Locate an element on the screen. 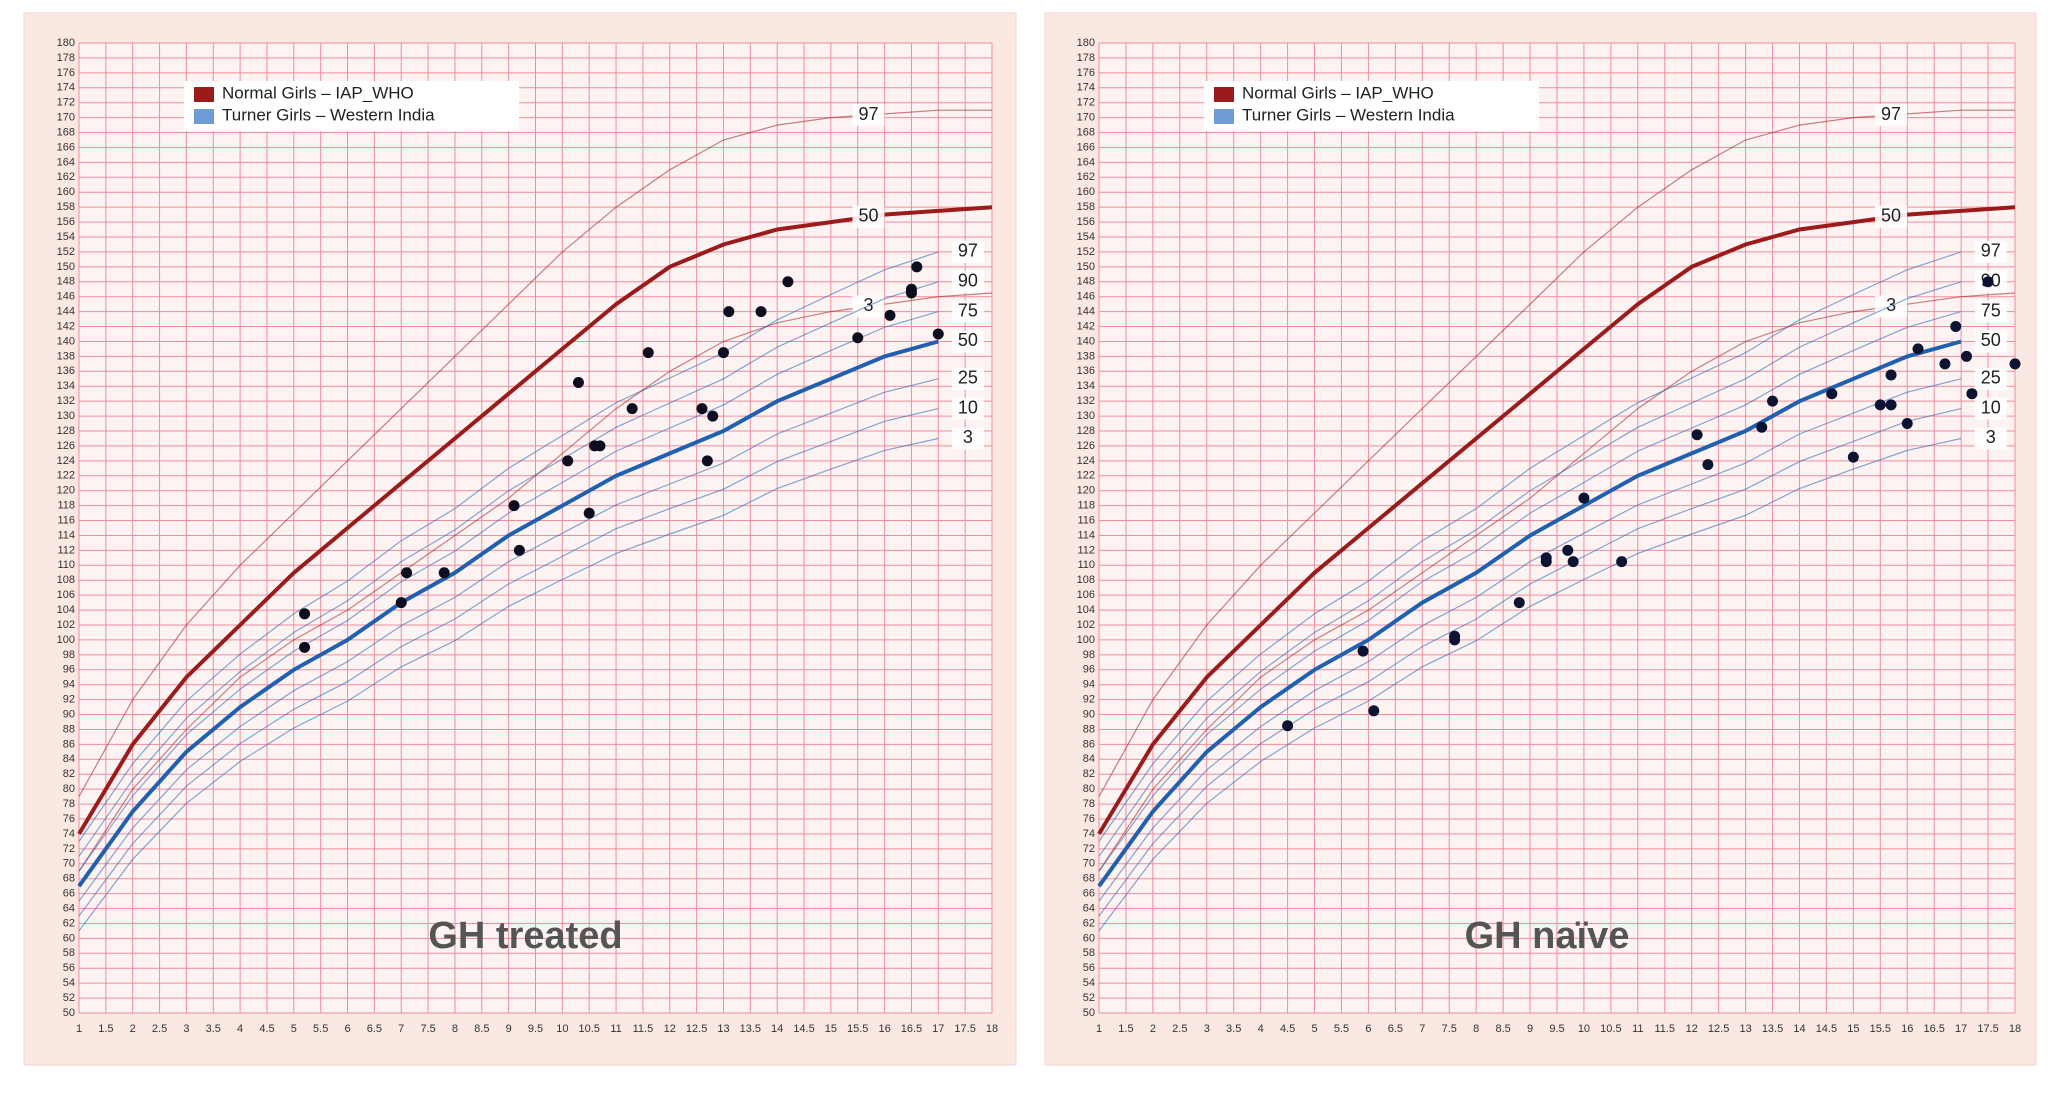  y-tick-label: 104 is located at coordinates (1086, 610).